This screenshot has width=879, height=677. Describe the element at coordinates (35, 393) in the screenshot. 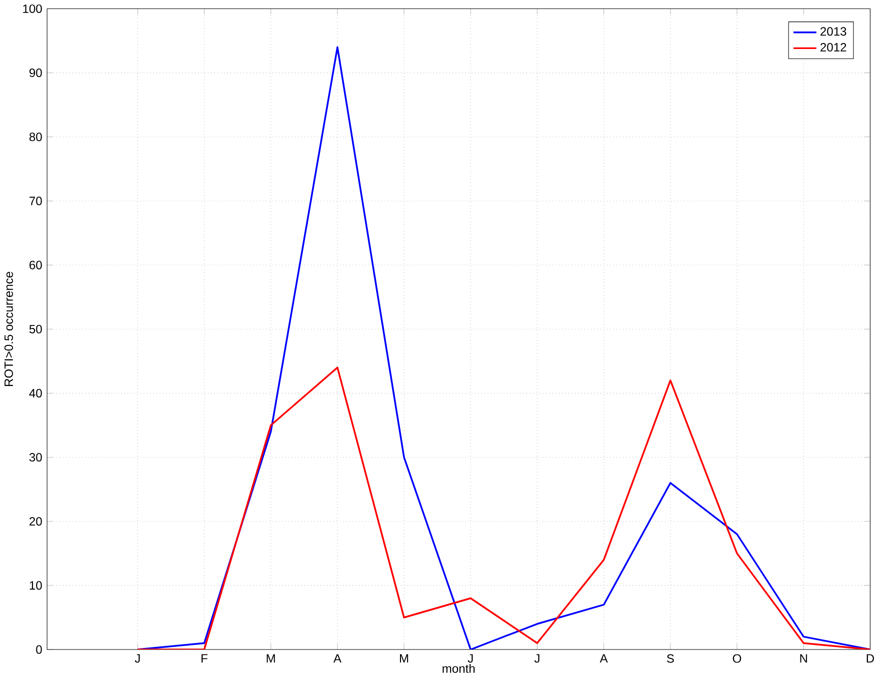

I see `y-tick-label: 40` at that location.